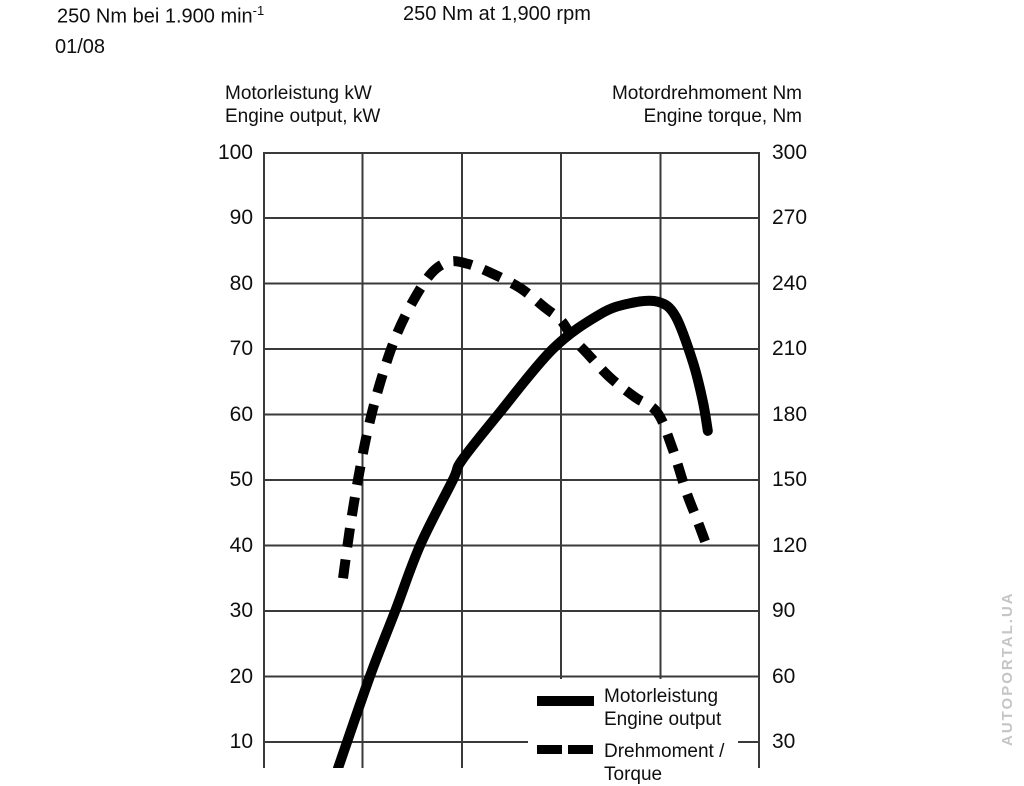  What do you see at coordinates (241, 676) in the screenshot?
I see `left-axis-tick: 20` at bounding box center [241, 676].